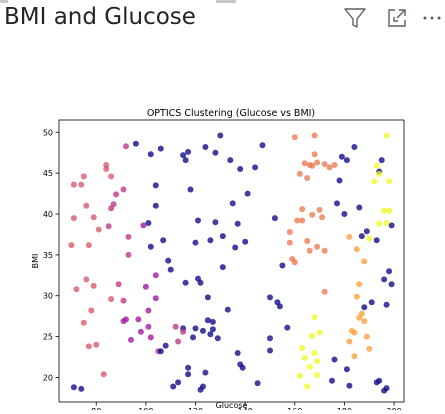 The image size is (445, 414). I want to click on x-axis-label: Glucose, so click(232, 405).